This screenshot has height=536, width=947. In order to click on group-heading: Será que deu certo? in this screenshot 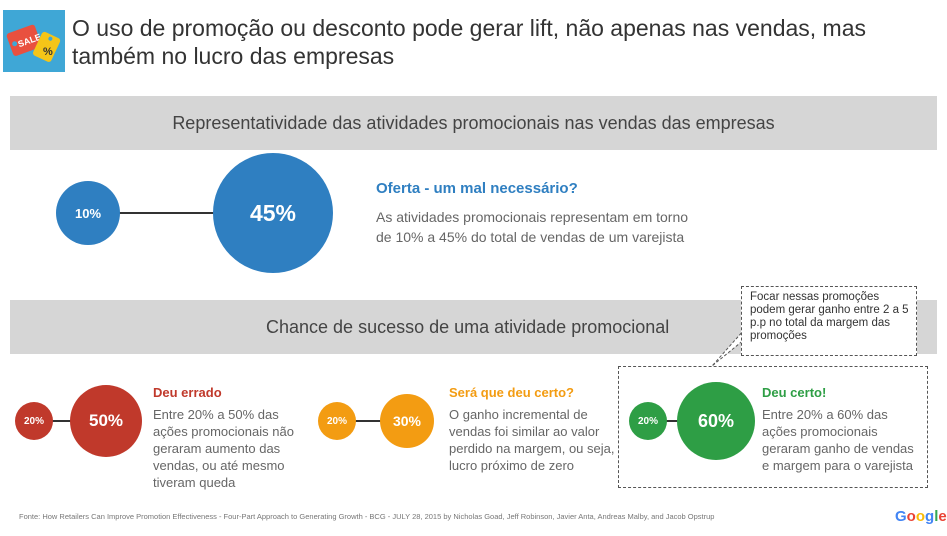, I will do `click(511, 392)`.